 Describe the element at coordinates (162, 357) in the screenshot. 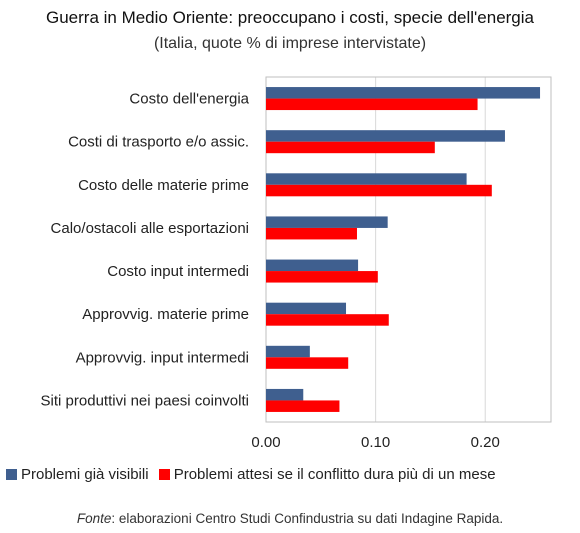

I see `category-label-6: Approvvig. input intermedi` at that location.